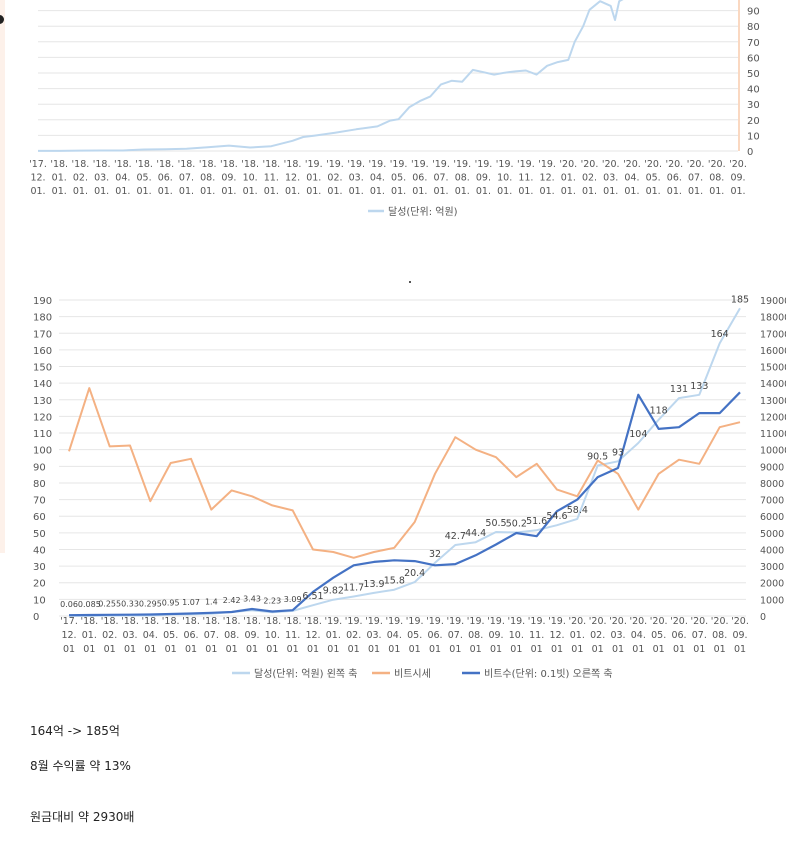  What do you see at coordinates (80, 178) in the screenshot?
I see `top-x-tick-label: 02.` at bounding box center [80, 178].